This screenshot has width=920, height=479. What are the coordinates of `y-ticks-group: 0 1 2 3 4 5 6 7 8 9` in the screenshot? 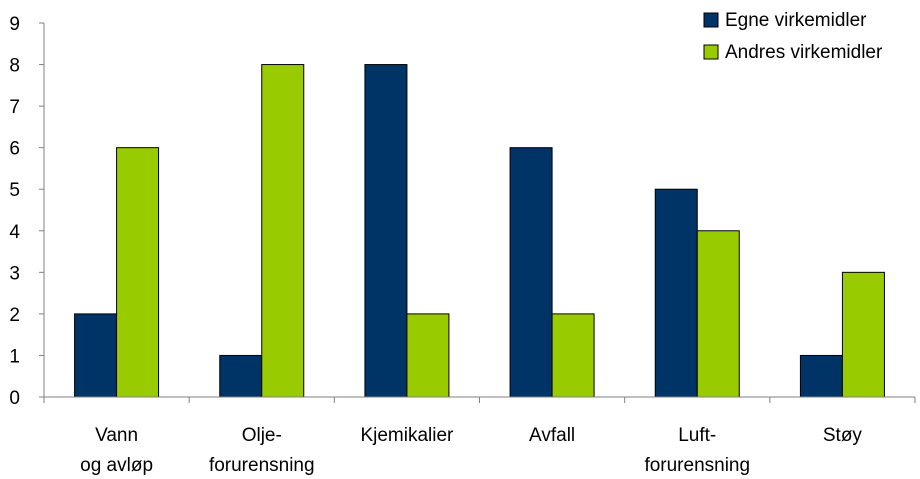 It's located at (26, 211).